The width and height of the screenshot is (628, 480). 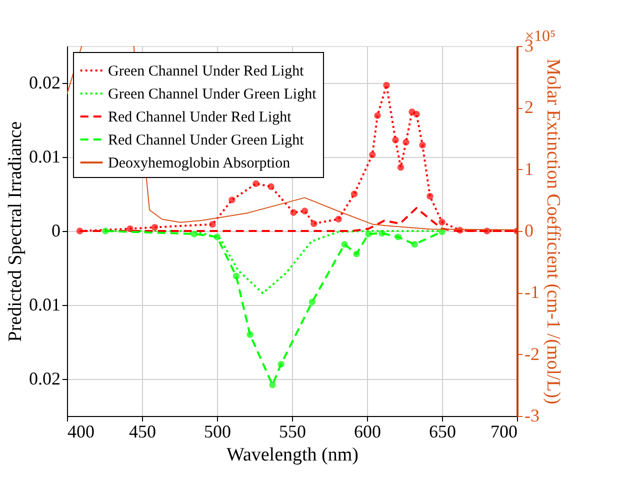 What do you see at coordinates (200, 118) in the screenshot?
I see `legend-label: Red Channel Under Red Light` at bounding box center [200, 118].